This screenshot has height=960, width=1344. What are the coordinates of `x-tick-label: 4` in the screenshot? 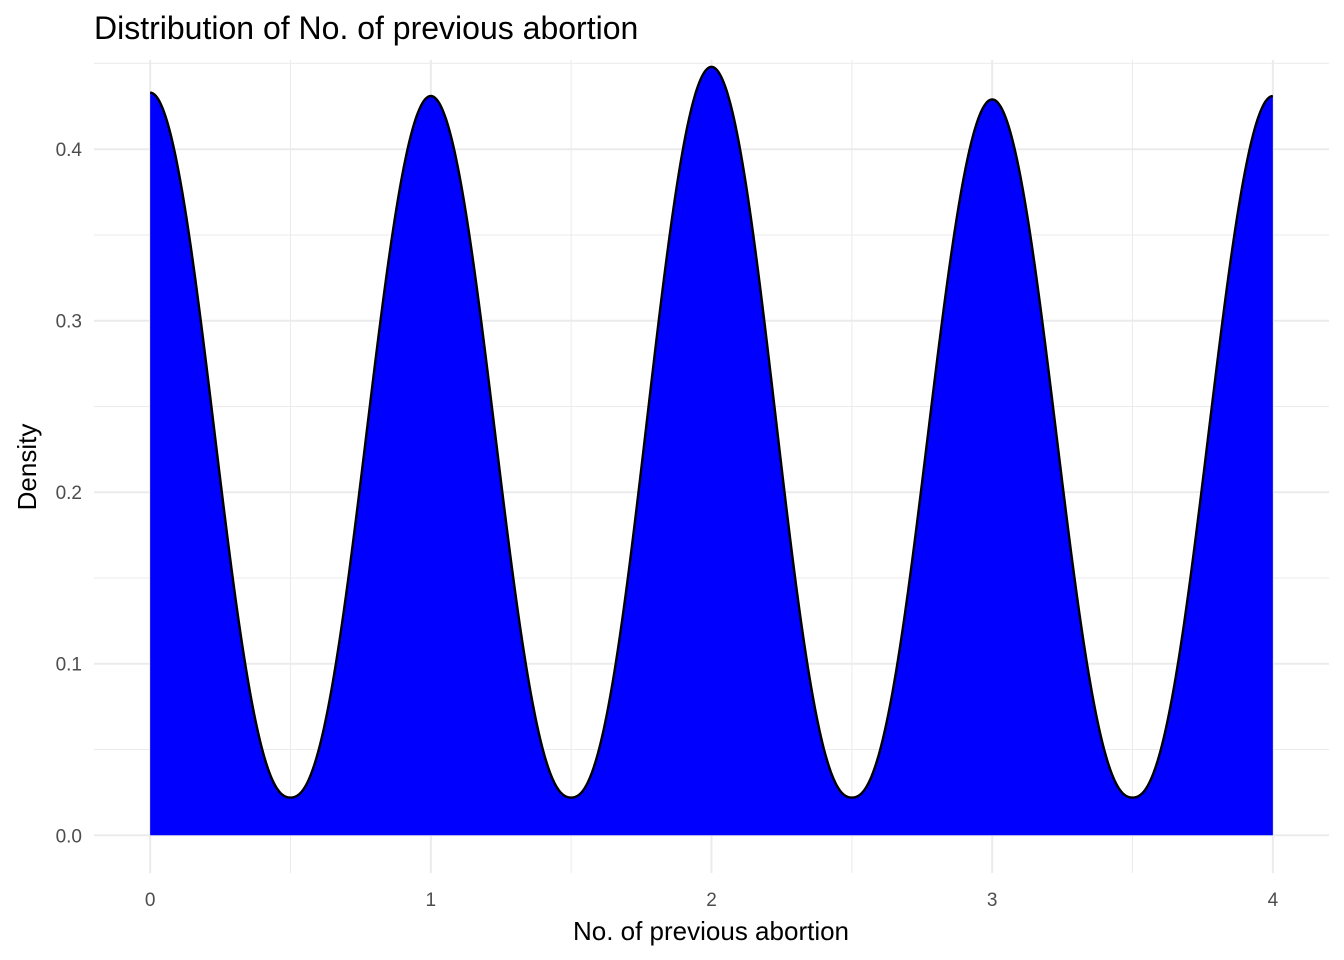 It's located at (1273, 900).